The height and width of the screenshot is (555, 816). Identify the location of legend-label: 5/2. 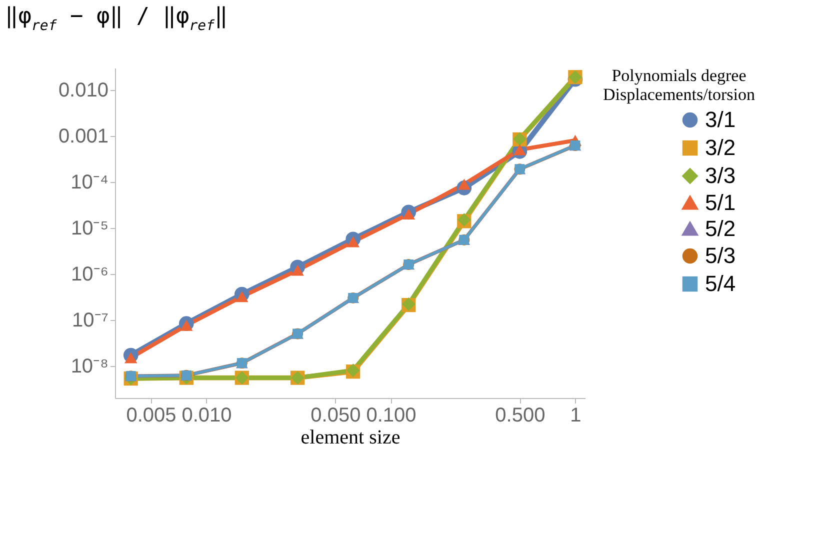
(720, 228).